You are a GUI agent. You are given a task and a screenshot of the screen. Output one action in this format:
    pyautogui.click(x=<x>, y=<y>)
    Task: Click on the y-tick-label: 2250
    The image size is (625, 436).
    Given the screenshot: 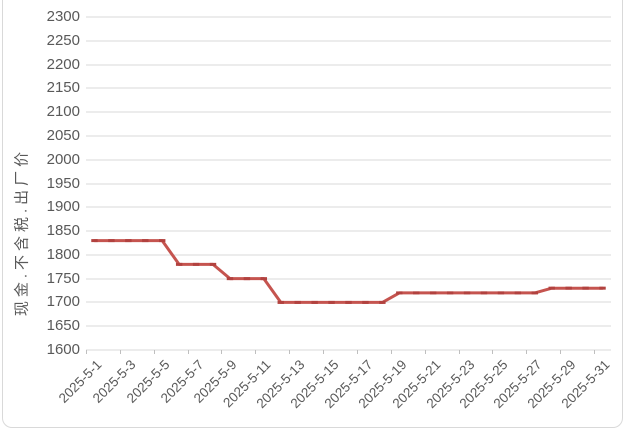 What is the action you would take?
    pyautogui.click(x=63, y=40)
    